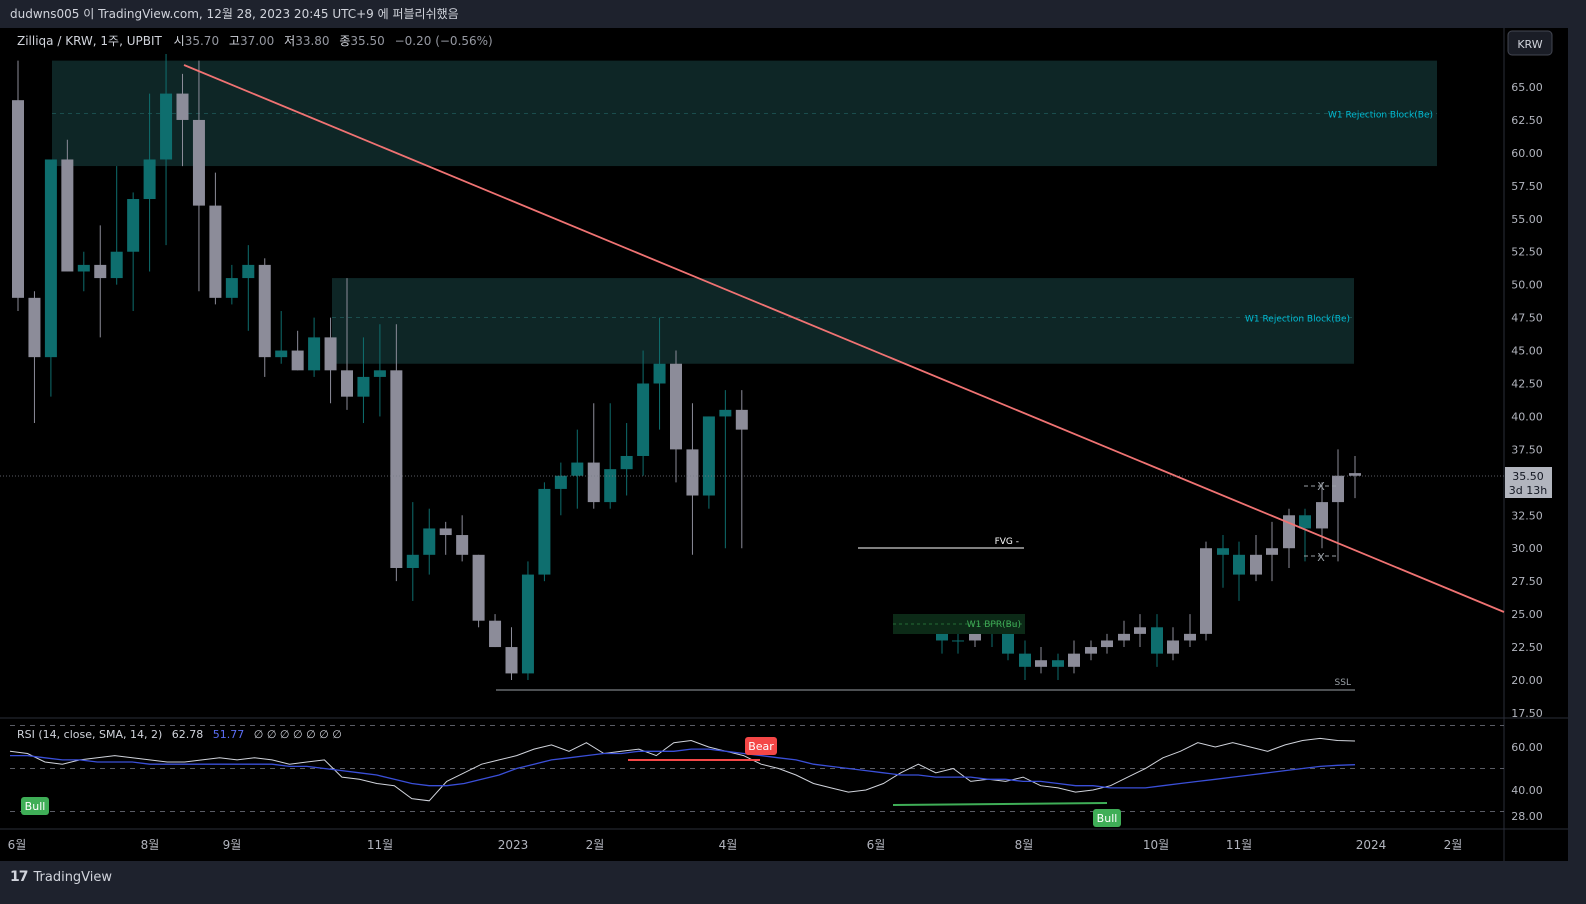 The width and height of the screenshot is (1586, 904). Describe the element at coordinates (73, 877) in the screenshot. I see `brand-name: TradingView` at that location.